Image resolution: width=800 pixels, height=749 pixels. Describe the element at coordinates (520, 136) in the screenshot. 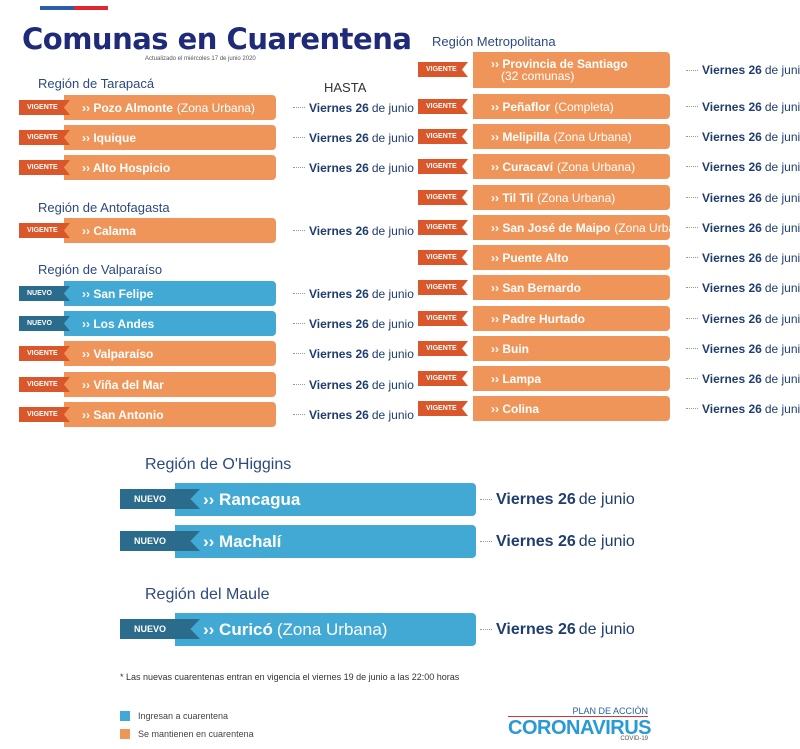

I see `commune-name: ›› Melipilla` at that location.